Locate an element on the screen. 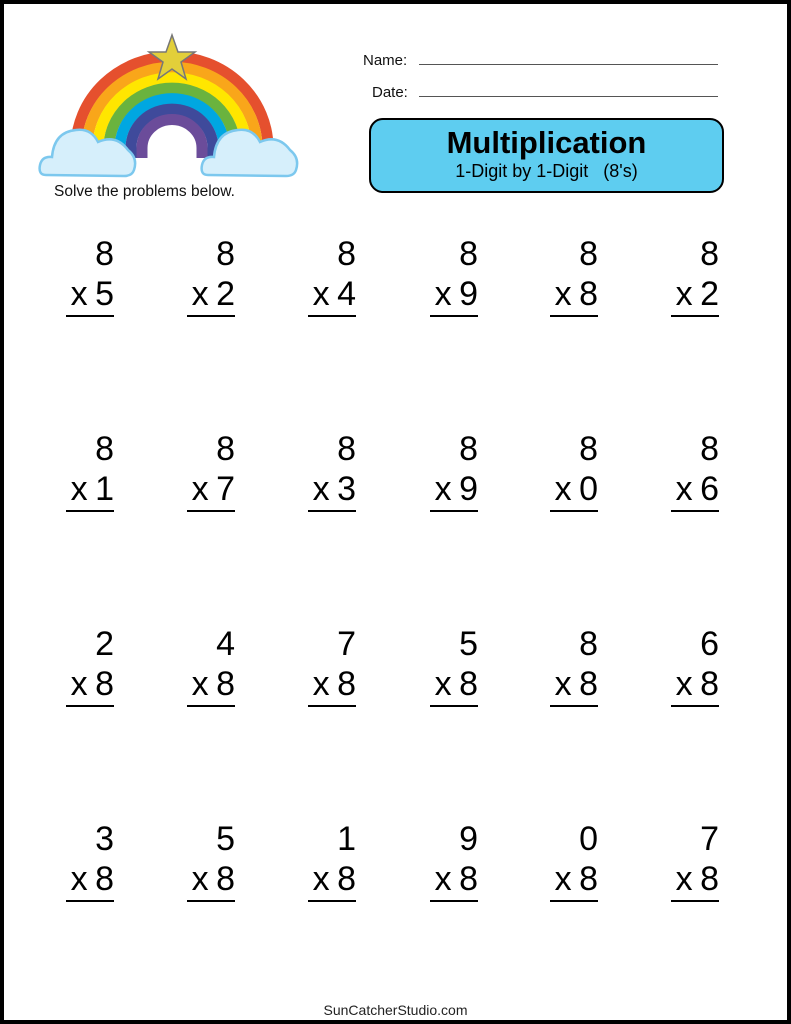 The height and width of the screenshot is (1024, 791). footer-credit: SunCatcherStudio.com is located at coordinates (395, 1010).